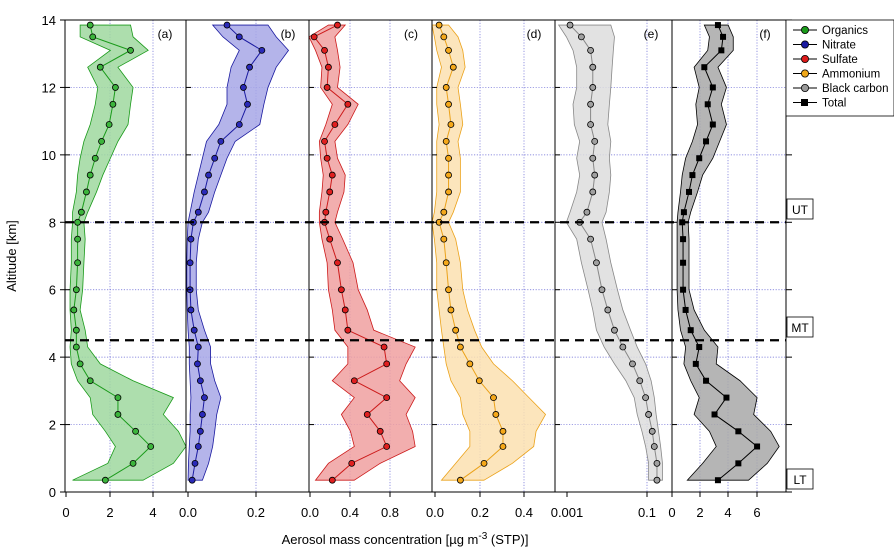 The width and height of the screenshot is (894, 549). I want to click on panel-label: (b), so click(288, 34).